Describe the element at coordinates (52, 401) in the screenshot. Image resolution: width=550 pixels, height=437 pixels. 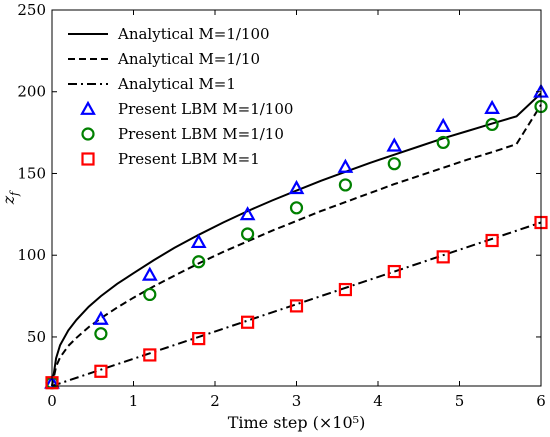
I see `x-tick-label: 0` at that location.